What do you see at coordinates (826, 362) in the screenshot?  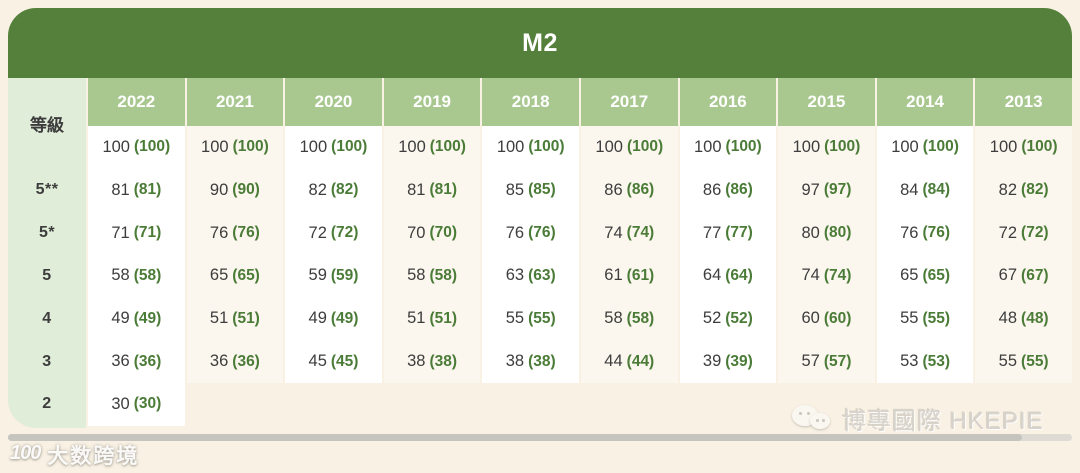 I see `table-cell: 57 (57)` at bounding box center [826, 362].